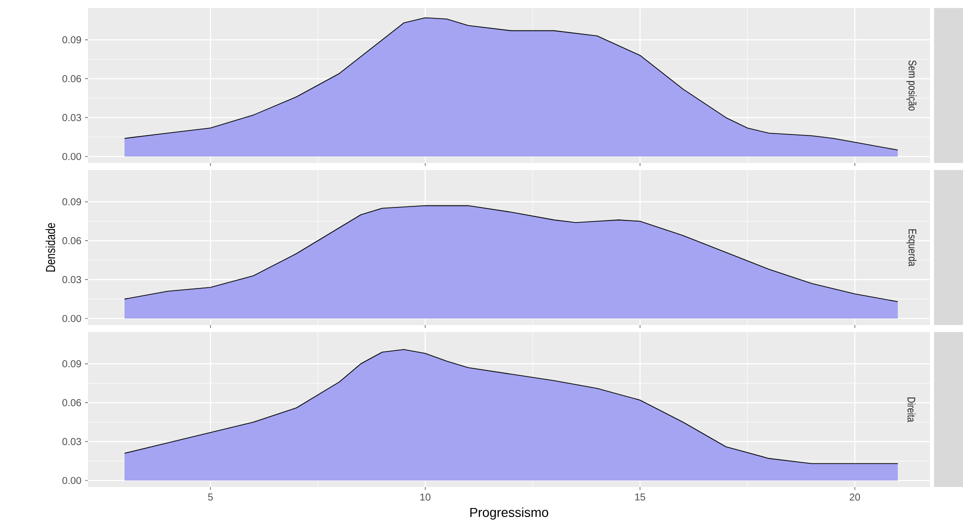 The height and width of the screenshot is (526, 963). What do you see at coordinates (425, 497) in the screenshot?
I see `x-tick-label: 10` at bounding box center [425, 497].